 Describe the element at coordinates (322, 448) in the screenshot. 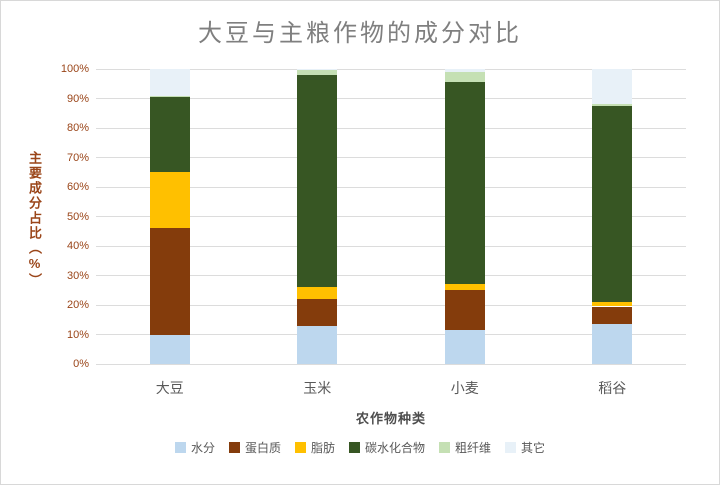

I see `legend-label: 脂肪` at that location.